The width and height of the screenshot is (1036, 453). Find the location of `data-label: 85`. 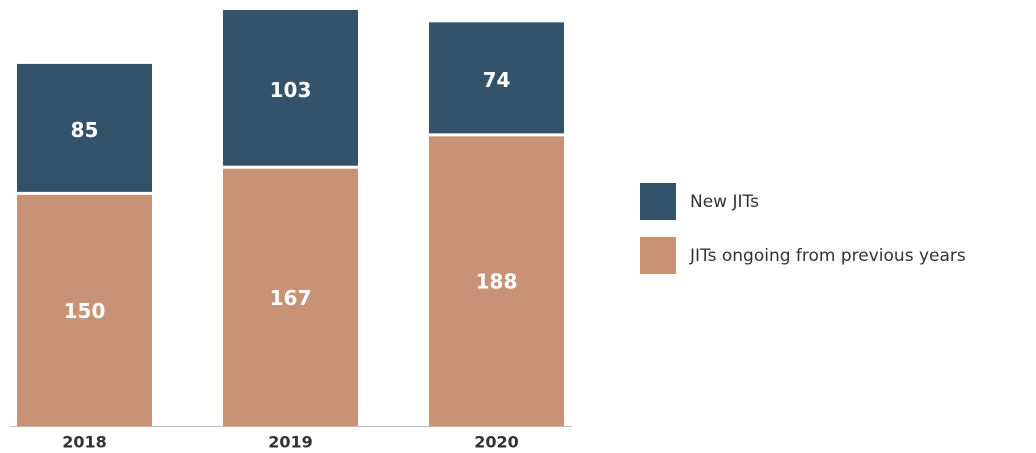

data-label: 85 is located at coordinates (85, 130).